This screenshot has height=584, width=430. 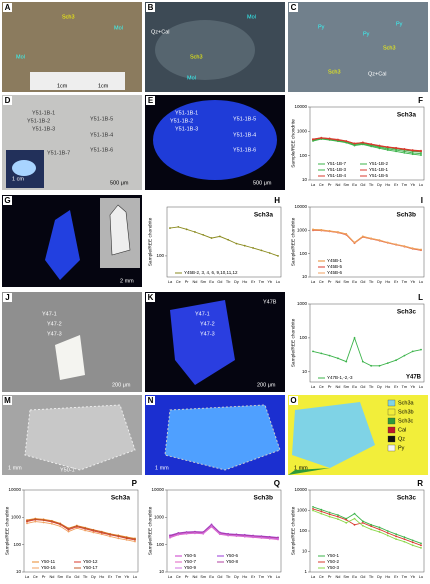 What do you see at coordinates (62, 86) in the screenshot?
I see `photo-label: 1cm` at bounding box center [62, 86].